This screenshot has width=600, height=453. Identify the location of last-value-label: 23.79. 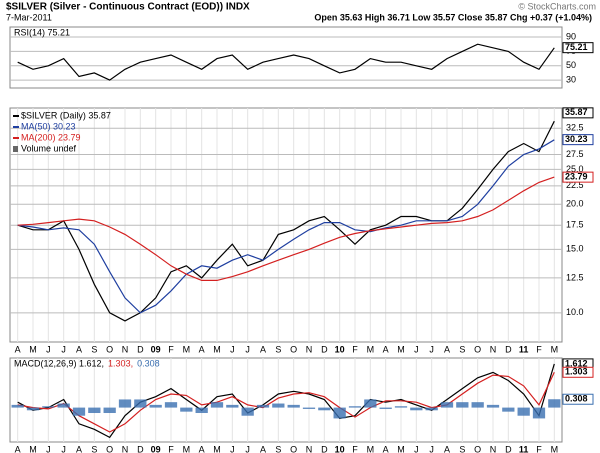
(576, 177).